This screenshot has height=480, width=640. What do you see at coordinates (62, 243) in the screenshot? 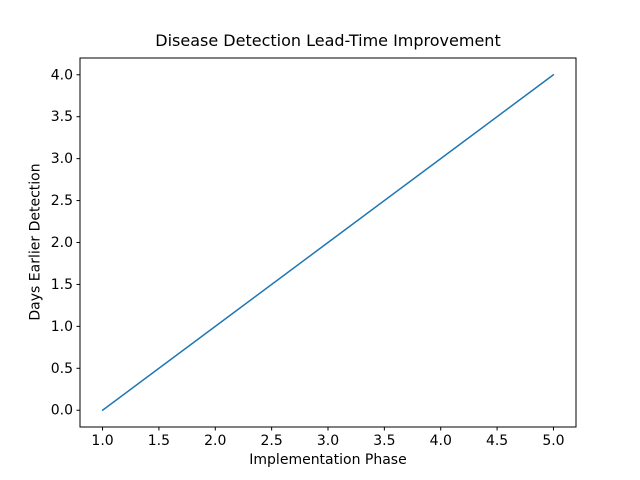
I see `y-tick-label: 2.0` at bounding box center [62, 243].